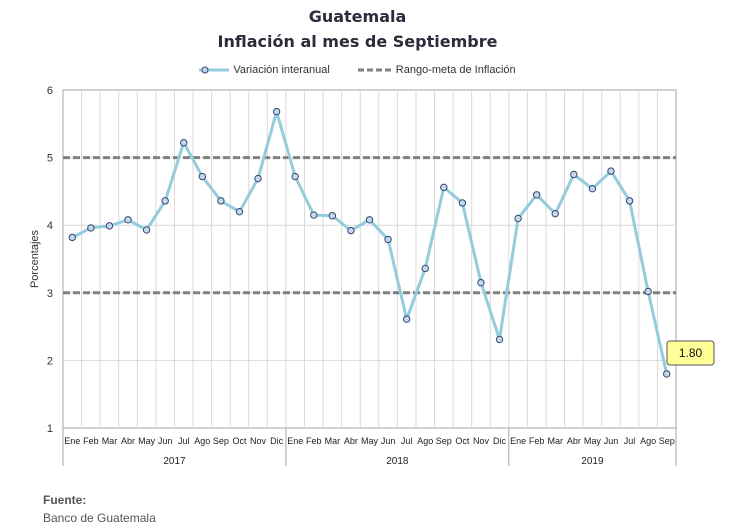 Image resolution: width=745 pixels, height=532 pixels. I want to click on year-label: 2019, so click(592, 461).